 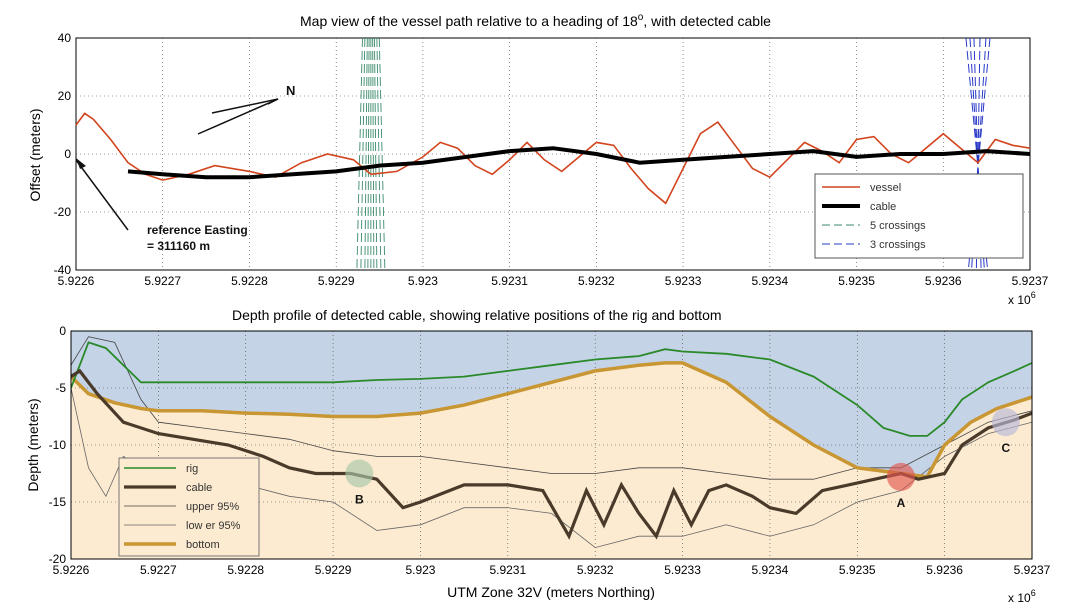 What do you see at coordinates (1032, 570) in the screenshot?
I see `bottom-x-tick-11: 5.9237` at bounding box center [1032, 570].